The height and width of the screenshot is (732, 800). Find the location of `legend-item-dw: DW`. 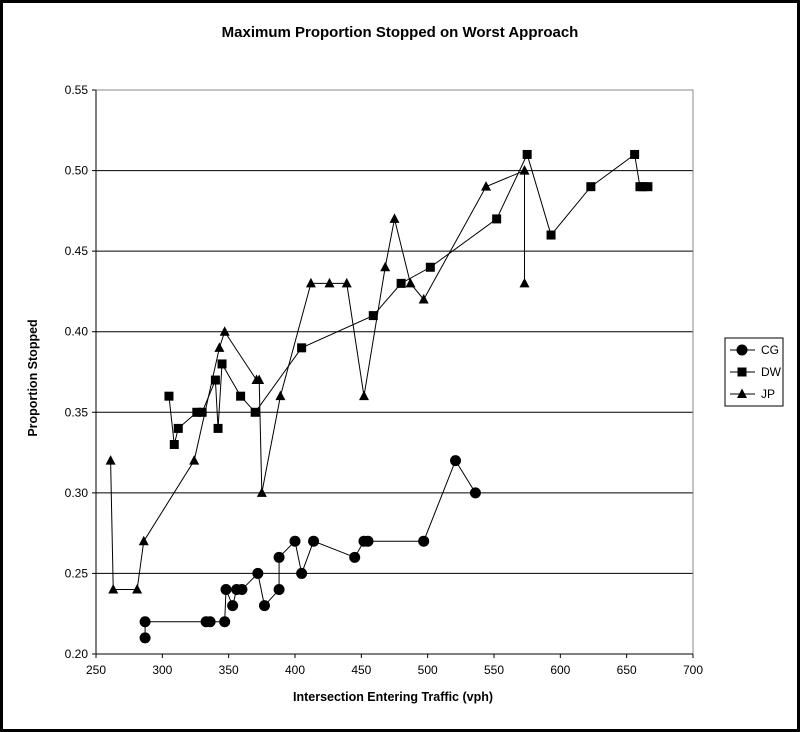

legend-item-dw: DW is located at coordinates (756, 372).